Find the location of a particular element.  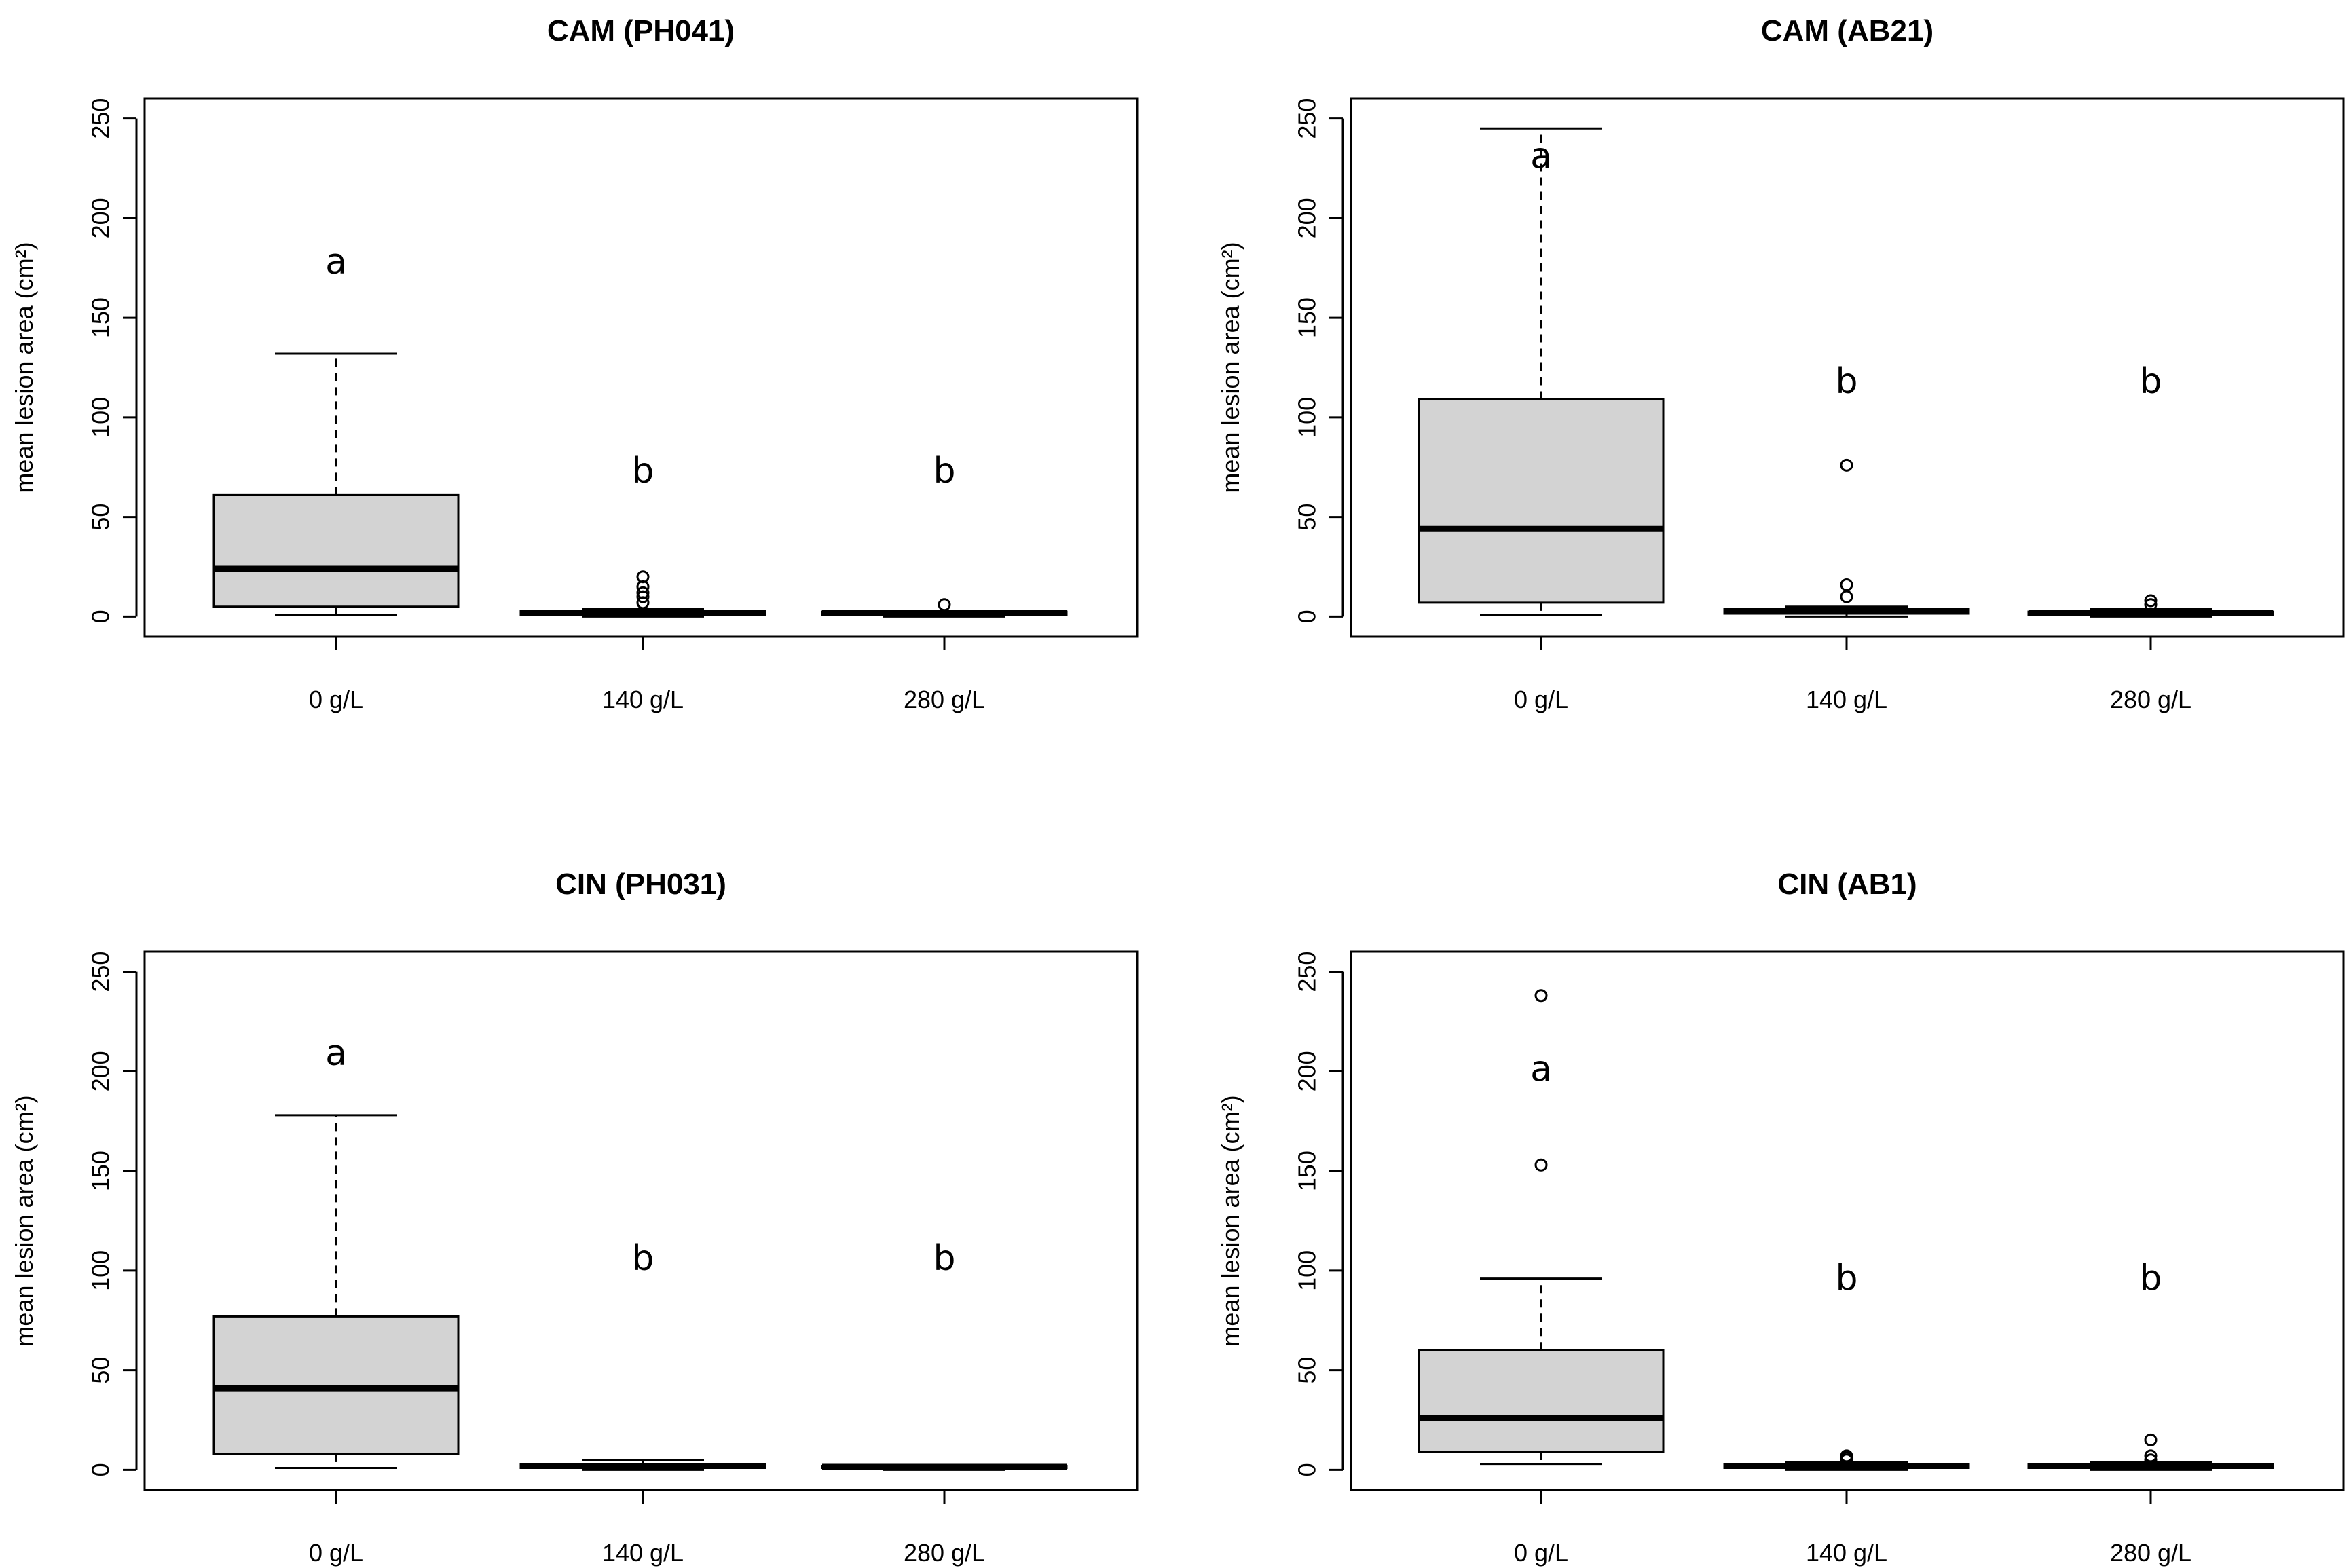

chart-title: CAM (PH041) is located at coordinates (641, 31).